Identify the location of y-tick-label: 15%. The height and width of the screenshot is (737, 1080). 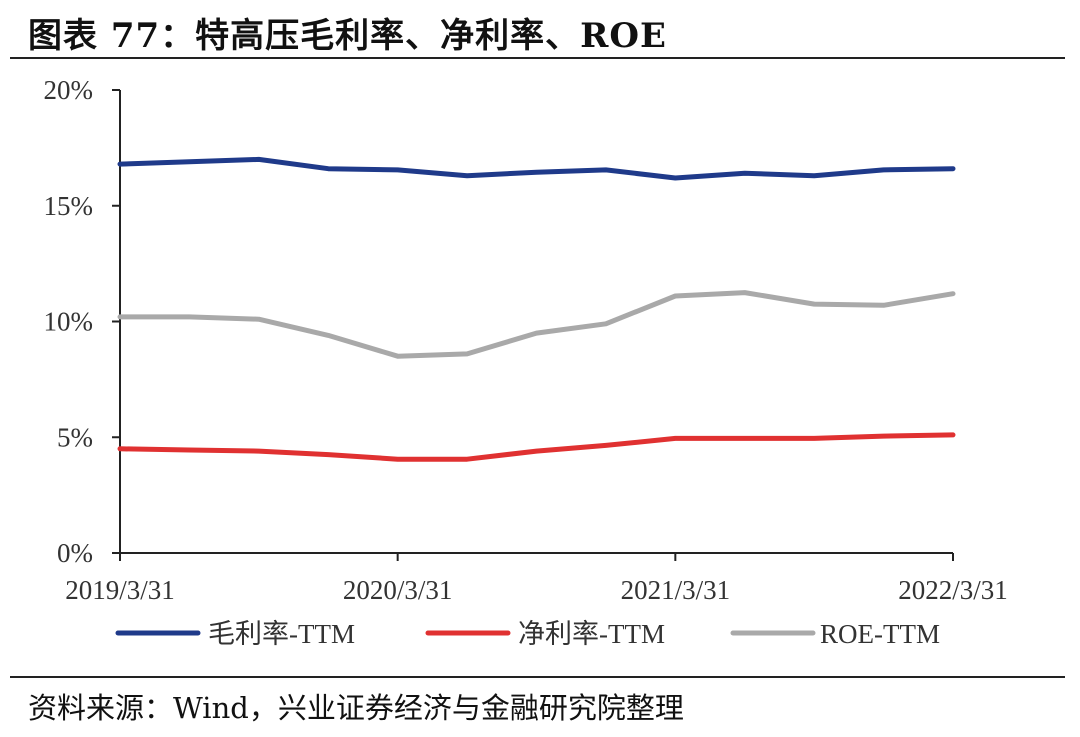
(69, 206).